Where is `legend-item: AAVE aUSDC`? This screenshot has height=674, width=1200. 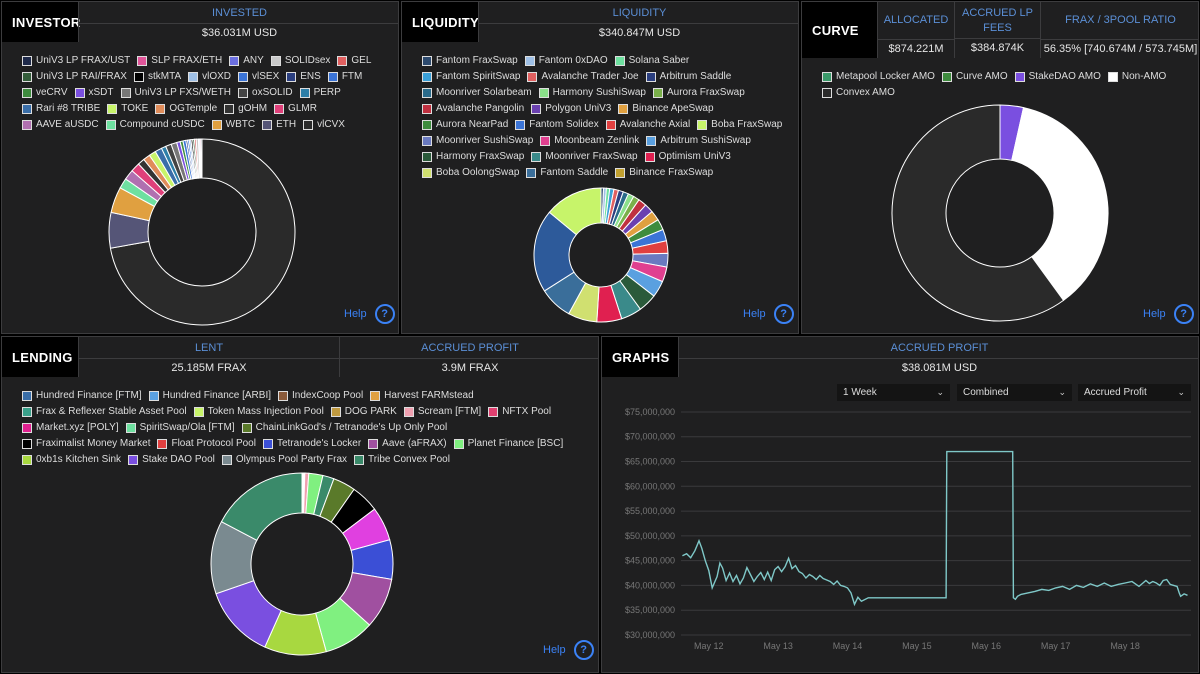
legend-item: AAVE aUSDC is located at coordinates (60, 125).